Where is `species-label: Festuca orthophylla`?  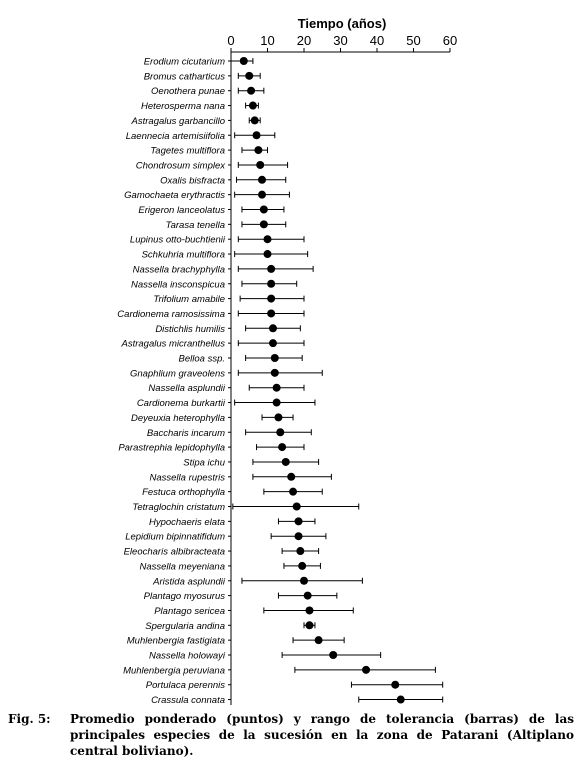
species-label: Festuca orthophylla is located at coordinates (183, 492).